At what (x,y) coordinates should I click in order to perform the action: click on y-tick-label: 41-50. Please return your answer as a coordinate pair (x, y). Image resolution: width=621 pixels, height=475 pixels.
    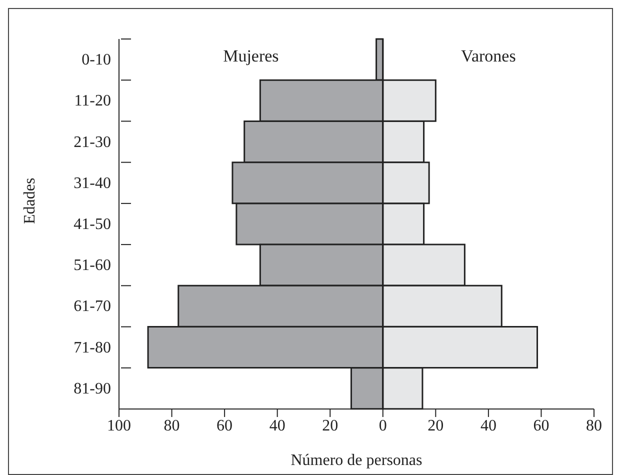
    Looking at the image, I should click on (92, 224).